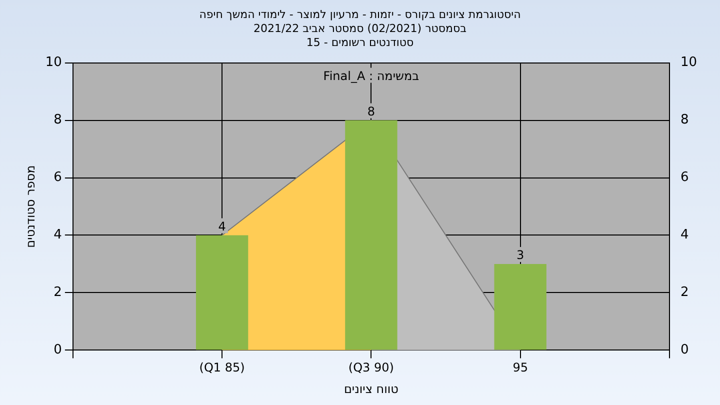 The width and height of the screenshot is (720, 405). Describe the element at coordinates (684, 120) in the screenshot. I see `y2-tick-label: 8` at that location.